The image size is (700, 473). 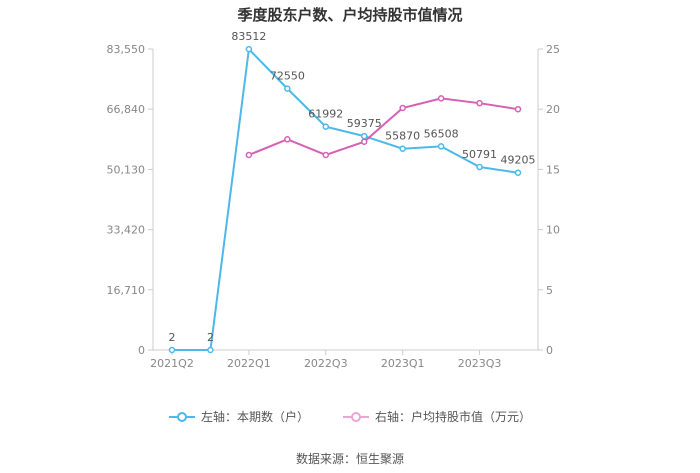 I want to click on left-axis-tick-label: 83,550, so click(x=126, y=49).